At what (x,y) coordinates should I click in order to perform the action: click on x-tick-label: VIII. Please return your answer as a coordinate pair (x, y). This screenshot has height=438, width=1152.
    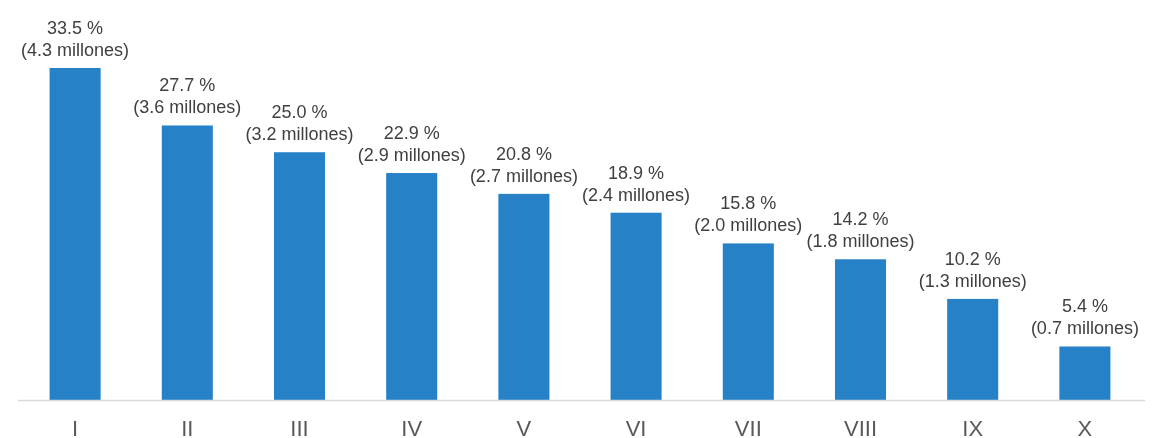
    Looking at the image, I should click on (860, 427).